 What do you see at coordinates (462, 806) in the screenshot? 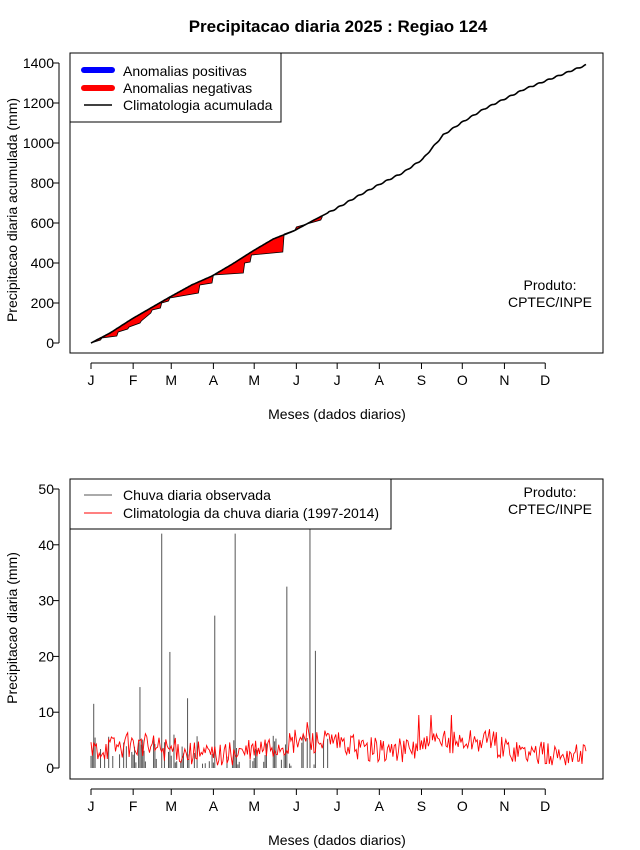
I see `bottom-x-tick-label: O` at bounding box center [462, 806].